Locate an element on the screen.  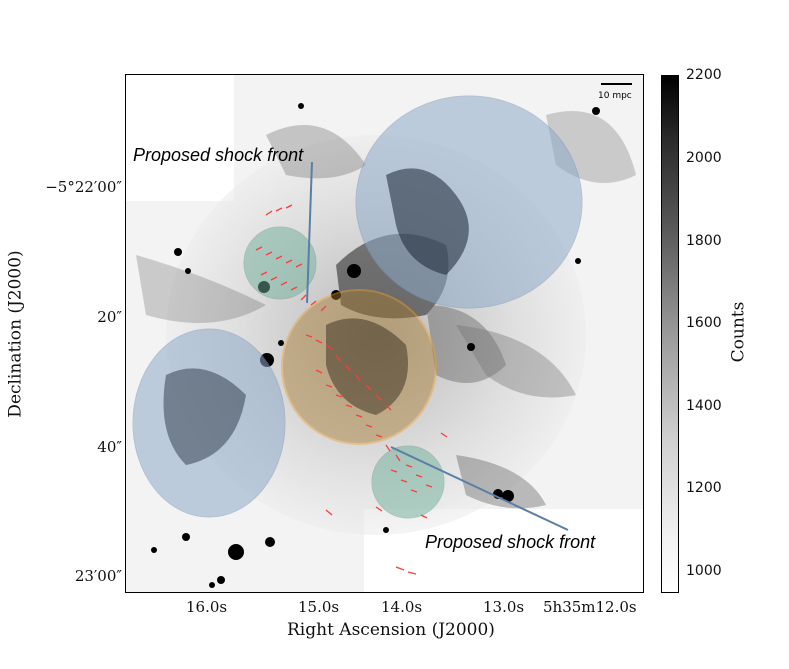
colorbar-title: Counts is located at coordinates (738, 332).